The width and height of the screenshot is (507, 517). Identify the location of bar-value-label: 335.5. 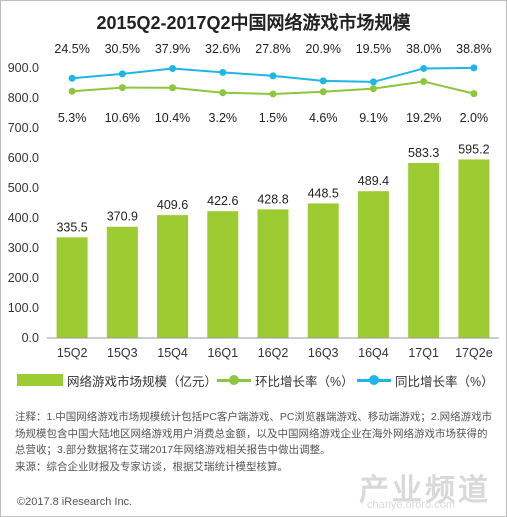
(71, 227).